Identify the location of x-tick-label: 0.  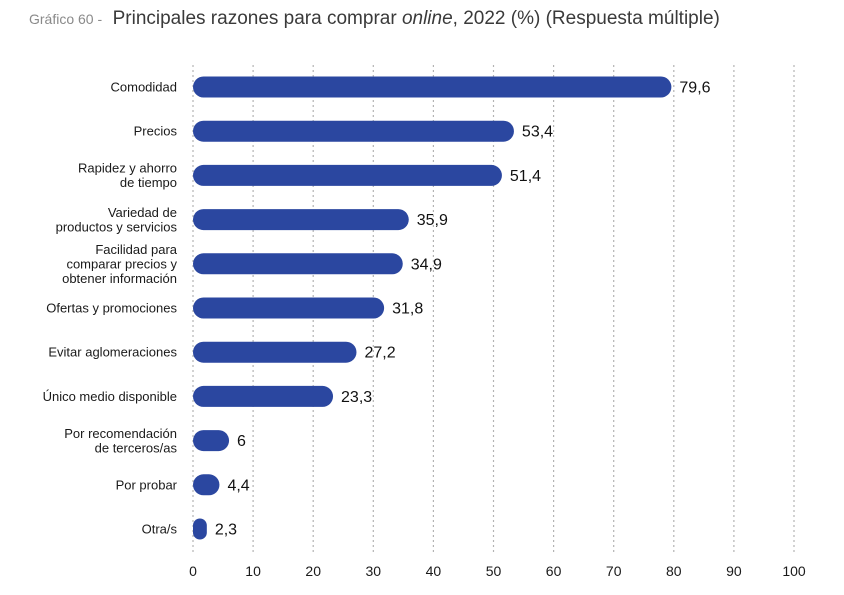
(193, 571).